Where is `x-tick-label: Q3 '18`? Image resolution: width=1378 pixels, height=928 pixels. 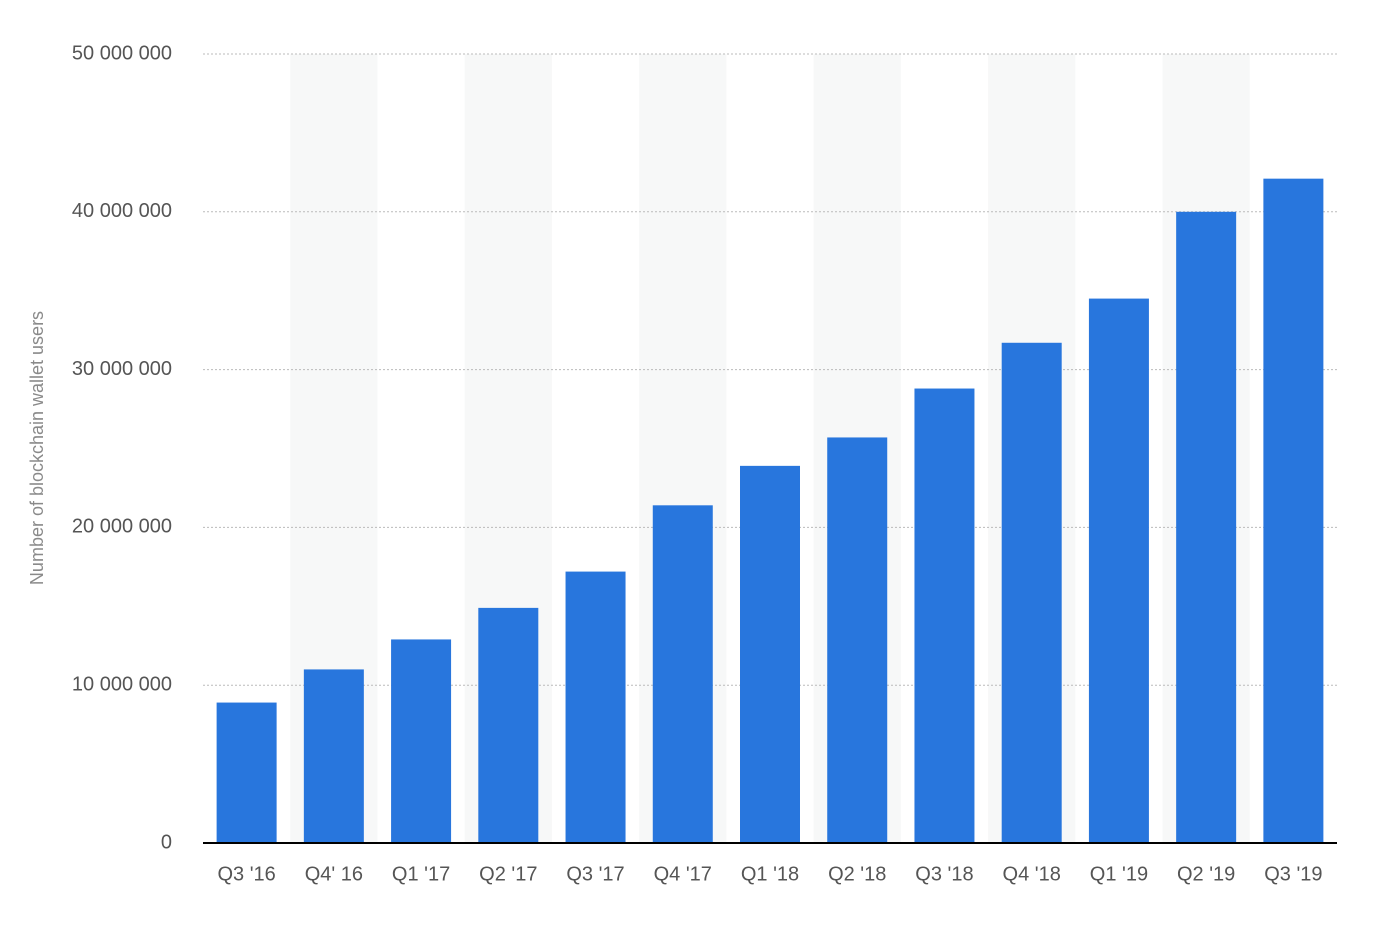 x-tick-label: Q3 '18 is located at coordinates (944, 874).